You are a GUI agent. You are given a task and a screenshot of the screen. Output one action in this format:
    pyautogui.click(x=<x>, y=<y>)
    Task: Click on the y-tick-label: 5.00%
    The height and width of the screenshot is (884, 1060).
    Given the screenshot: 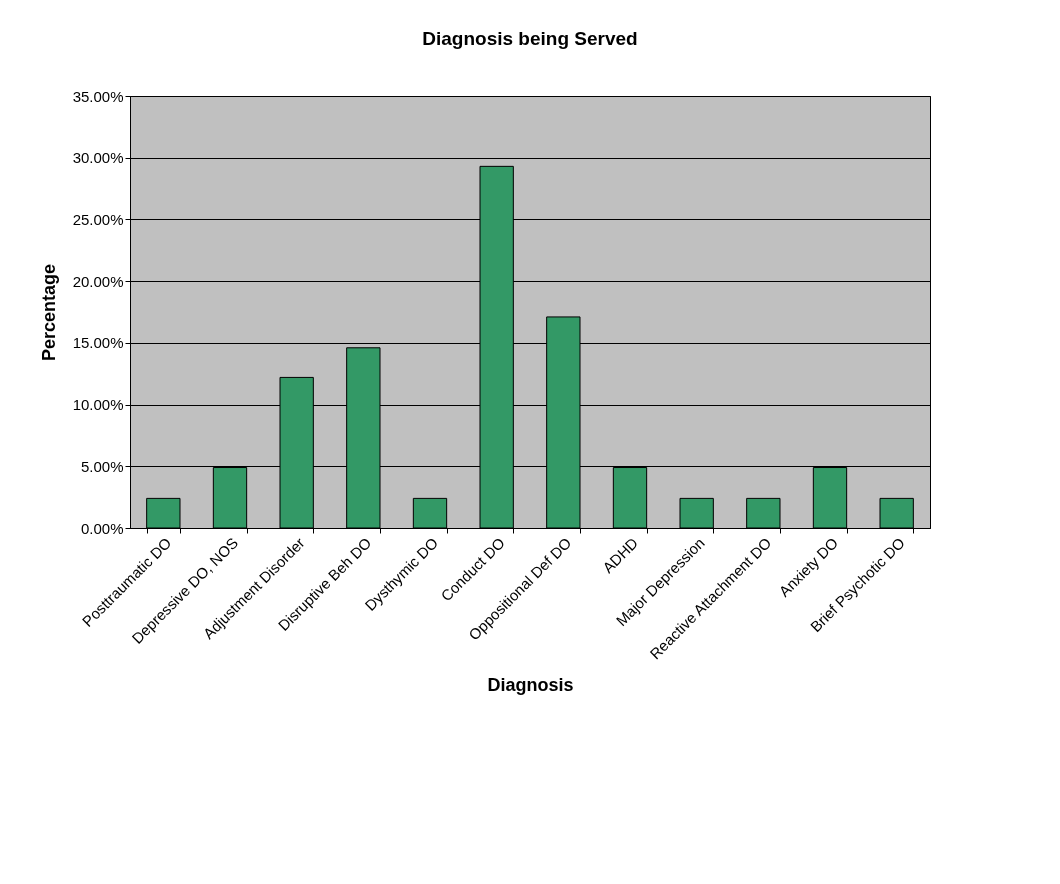 What is the action you would take?
    pyautogui.click(x=102, y=466)
    